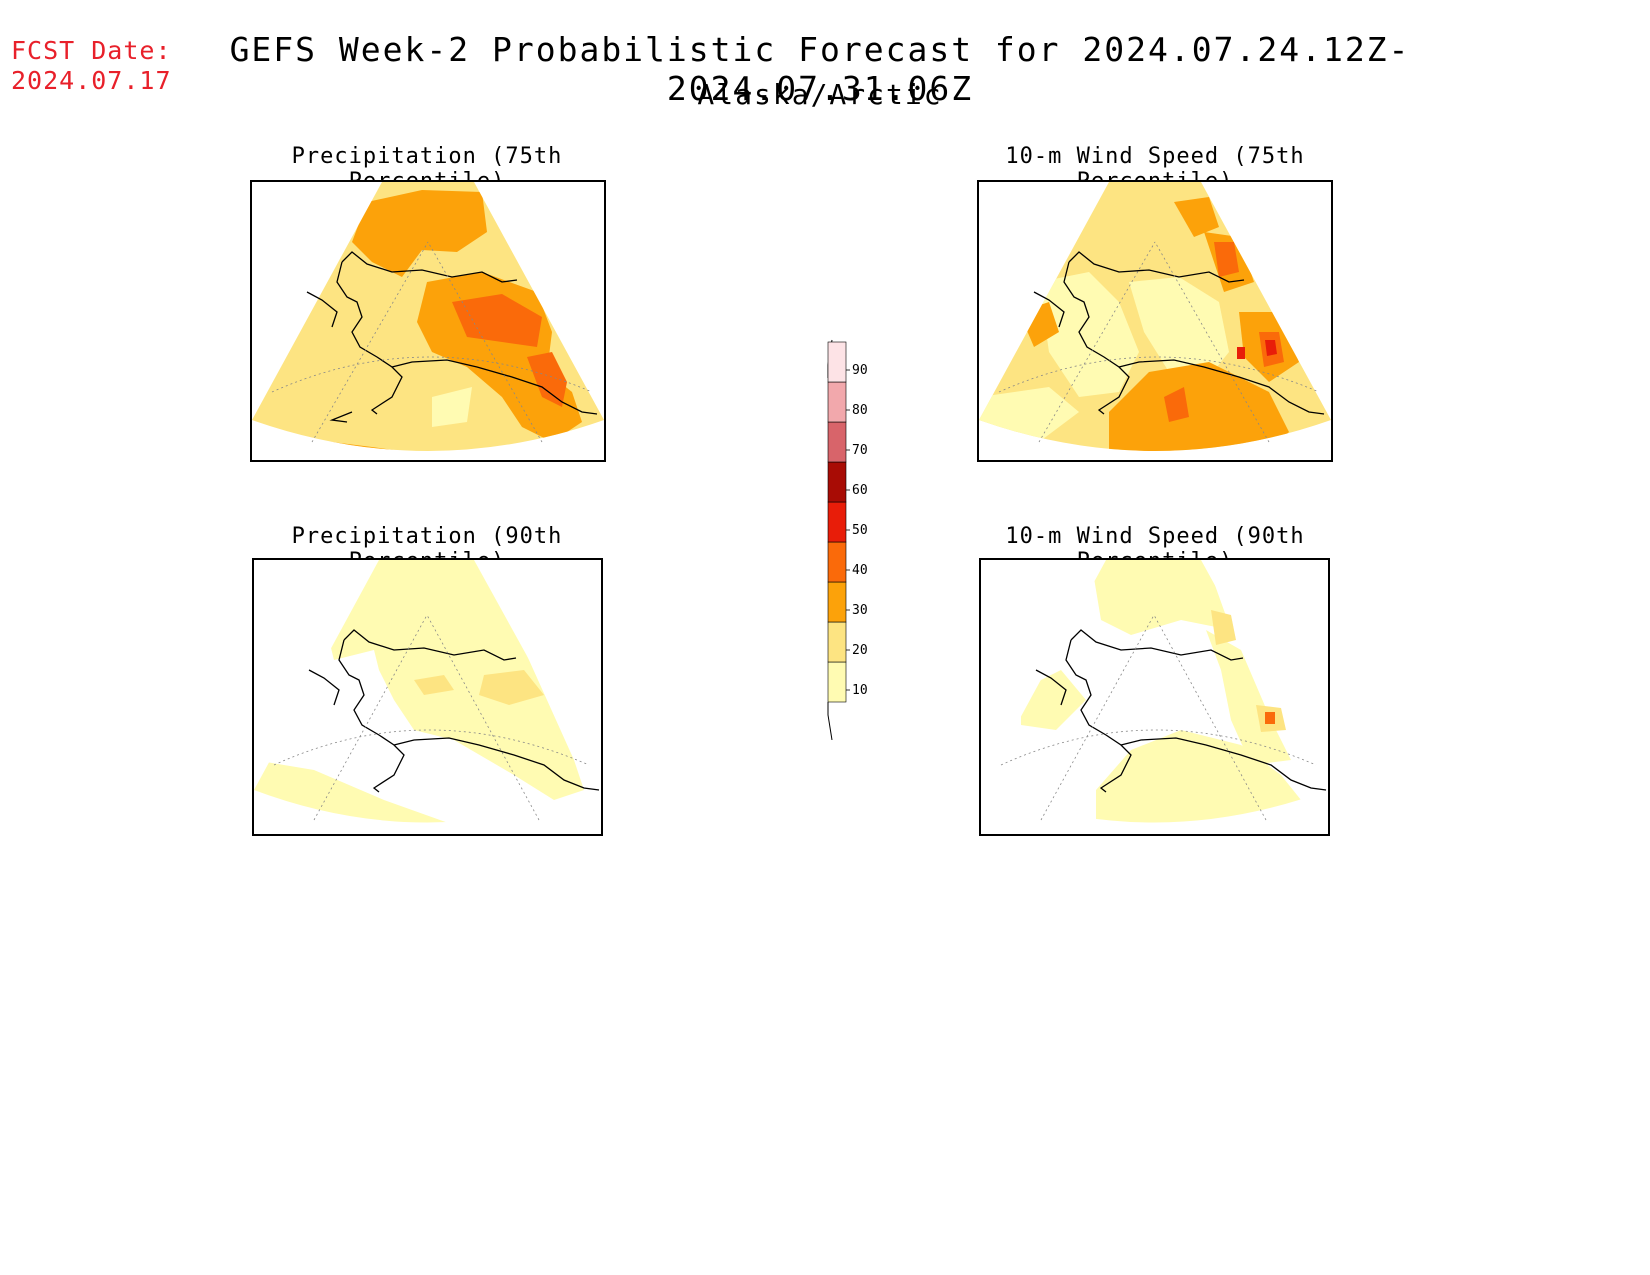  What do you see at coordinates (860, 410) in the screenshot?
I see `colorbar-label: 80` at bounding box center [860, 410].